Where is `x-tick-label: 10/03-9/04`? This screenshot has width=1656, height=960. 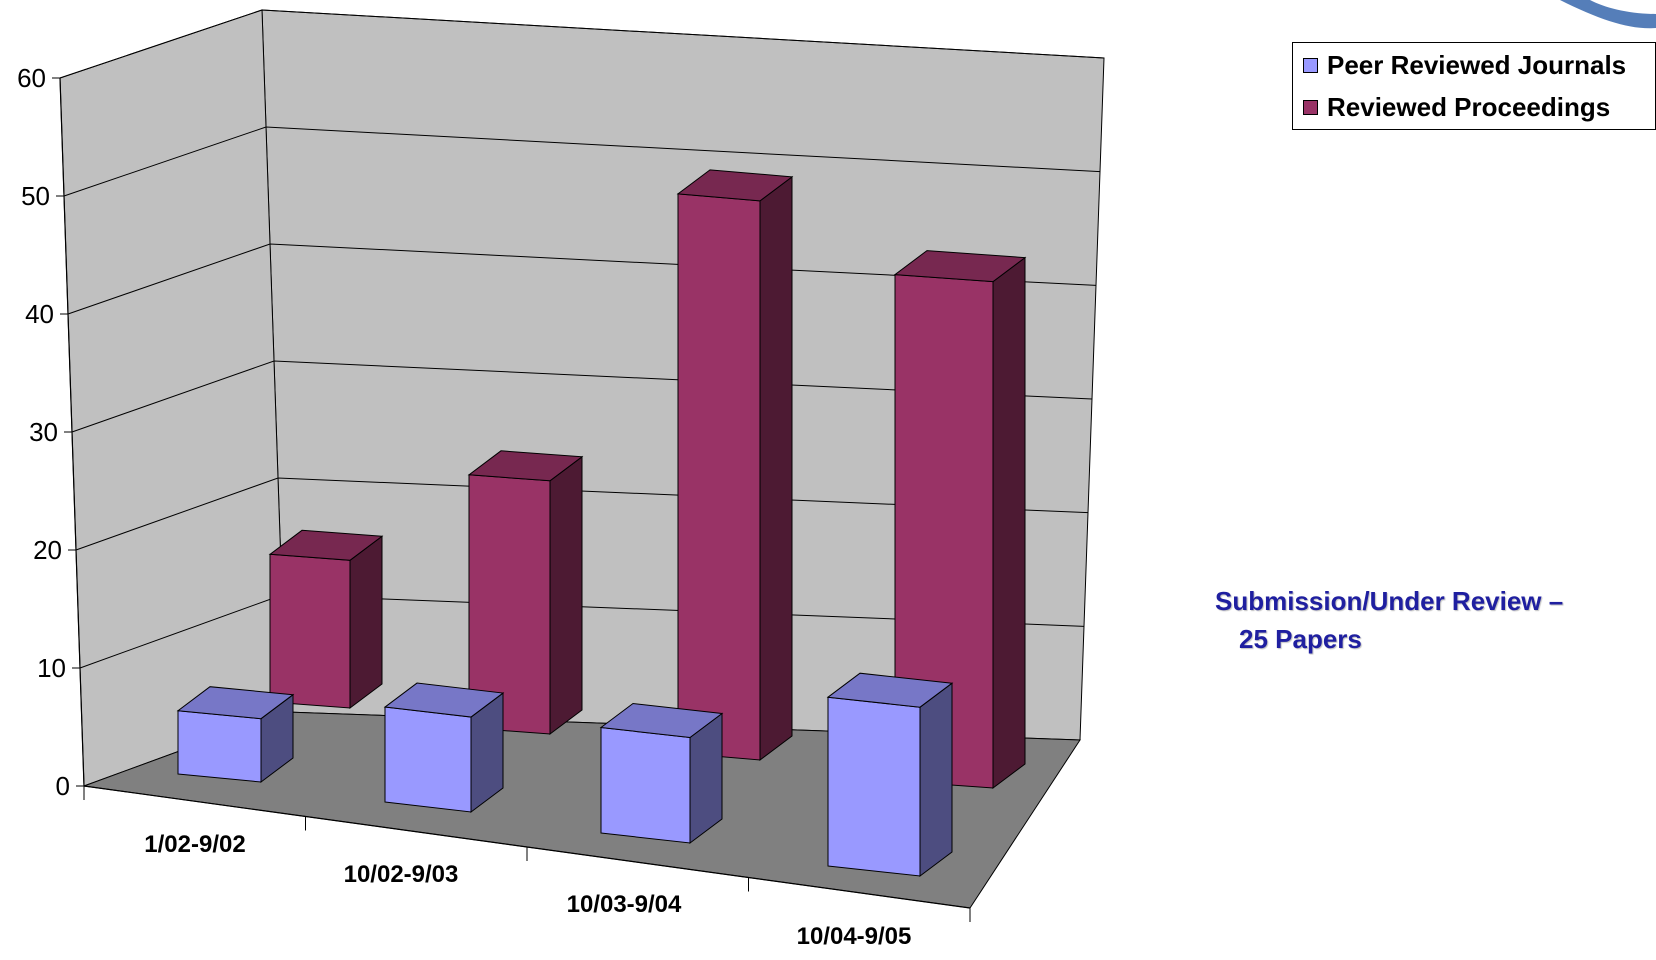
x-tick-label: 10/03-9/04 is located at coordinates (624, 904).